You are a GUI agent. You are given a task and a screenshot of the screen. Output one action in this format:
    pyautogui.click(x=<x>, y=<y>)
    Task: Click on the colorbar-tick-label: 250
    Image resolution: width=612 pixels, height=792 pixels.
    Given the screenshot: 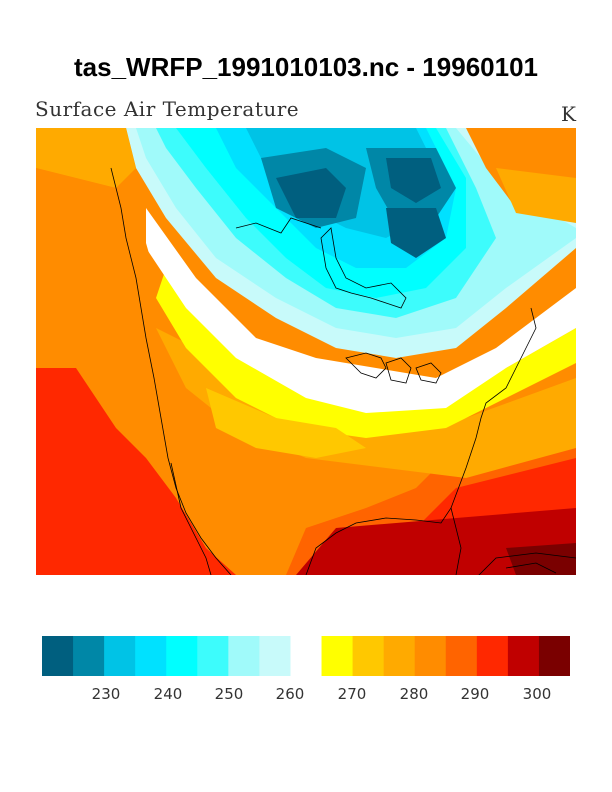 What is the action you would take?
    pyautogui.click(x=229, y=694)
    